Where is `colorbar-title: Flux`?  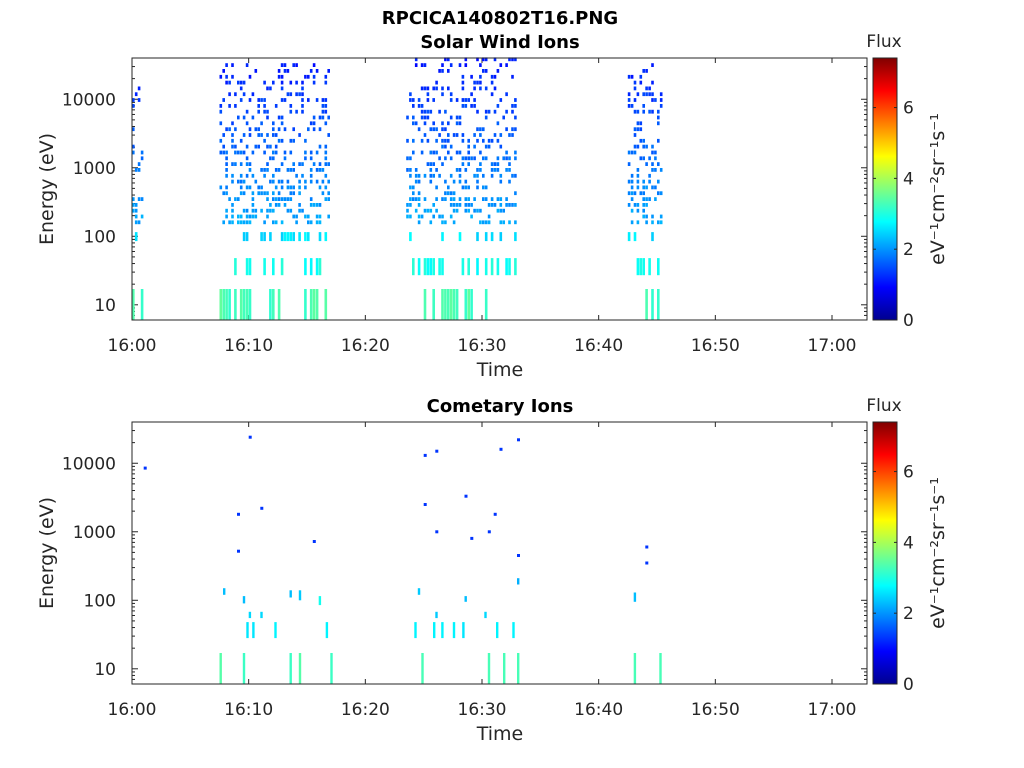
colorbar-title: Flux is located at coordinates (883, 42).